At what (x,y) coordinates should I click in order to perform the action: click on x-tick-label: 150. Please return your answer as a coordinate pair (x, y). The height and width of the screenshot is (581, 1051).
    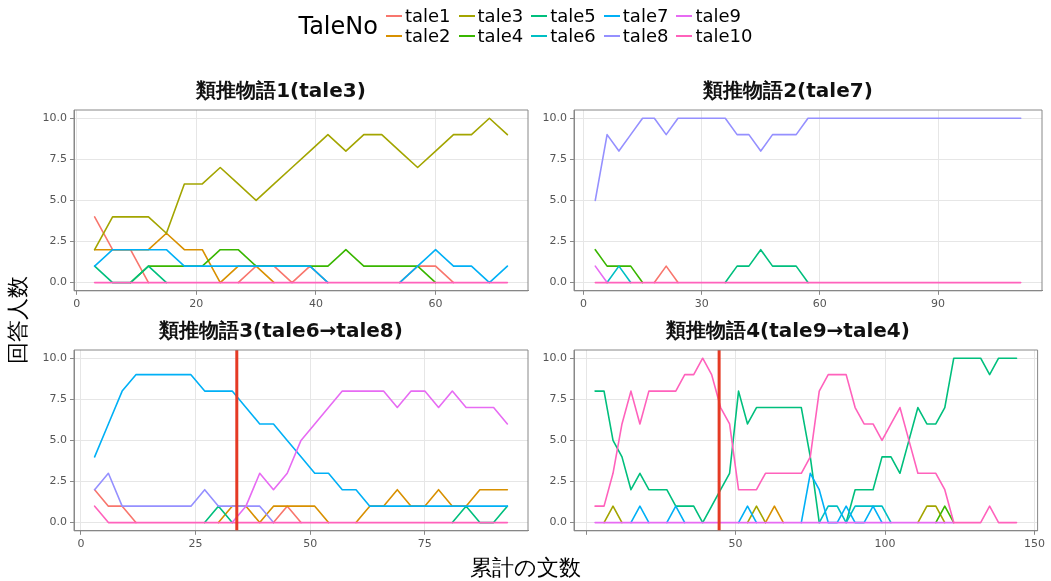
    Looking at the image, I should click on (1034, 544).